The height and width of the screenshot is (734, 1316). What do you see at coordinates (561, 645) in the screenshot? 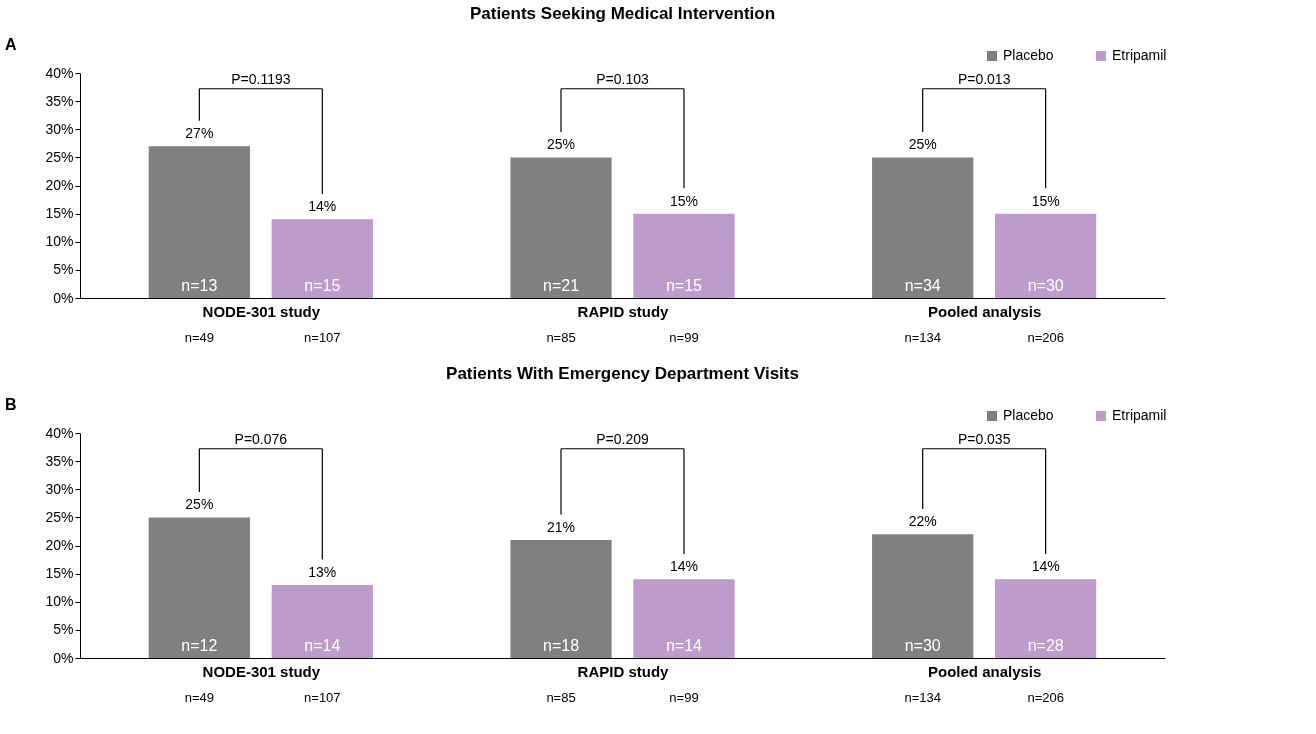
I see `annotation: n=18` at bounding box center [561, 645].